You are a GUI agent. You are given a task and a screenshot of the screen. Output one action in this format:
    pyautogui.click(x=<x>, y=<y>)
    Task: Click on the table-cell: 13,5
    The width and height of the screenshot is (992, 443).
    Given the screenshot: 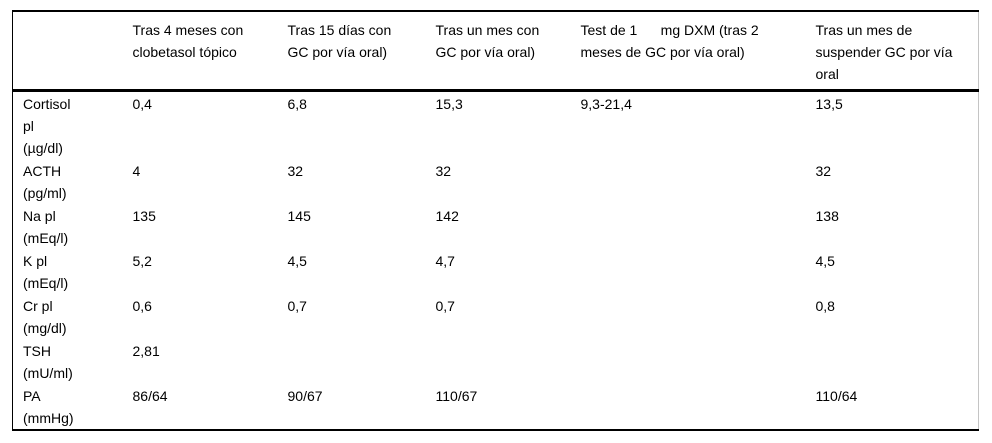 What is the action you would take?
    pyautogui.click(x=829, y=104)
    